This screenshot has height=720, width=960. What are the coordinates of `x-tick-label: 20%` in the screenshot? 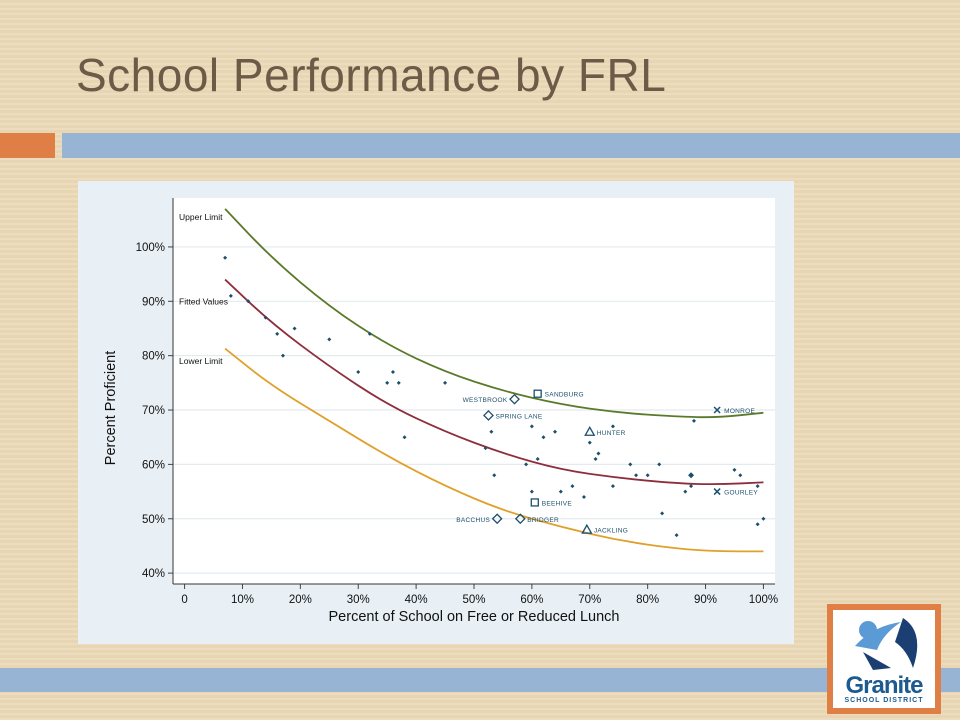 It's located at (300, 600).